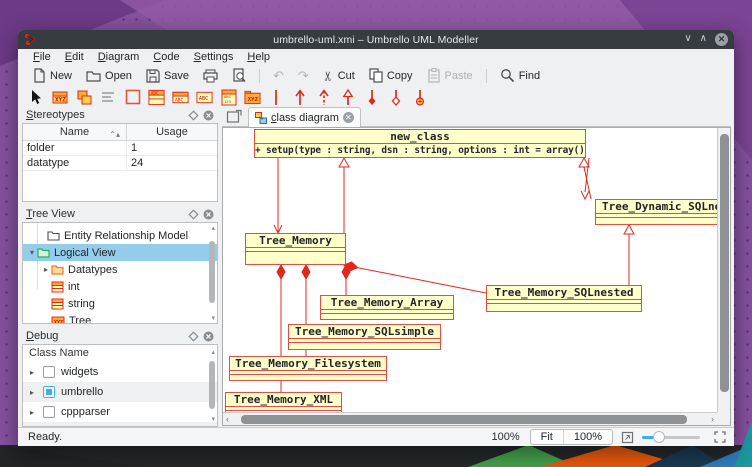  I want to click on package-tool: XYZ, so click(252, 97).